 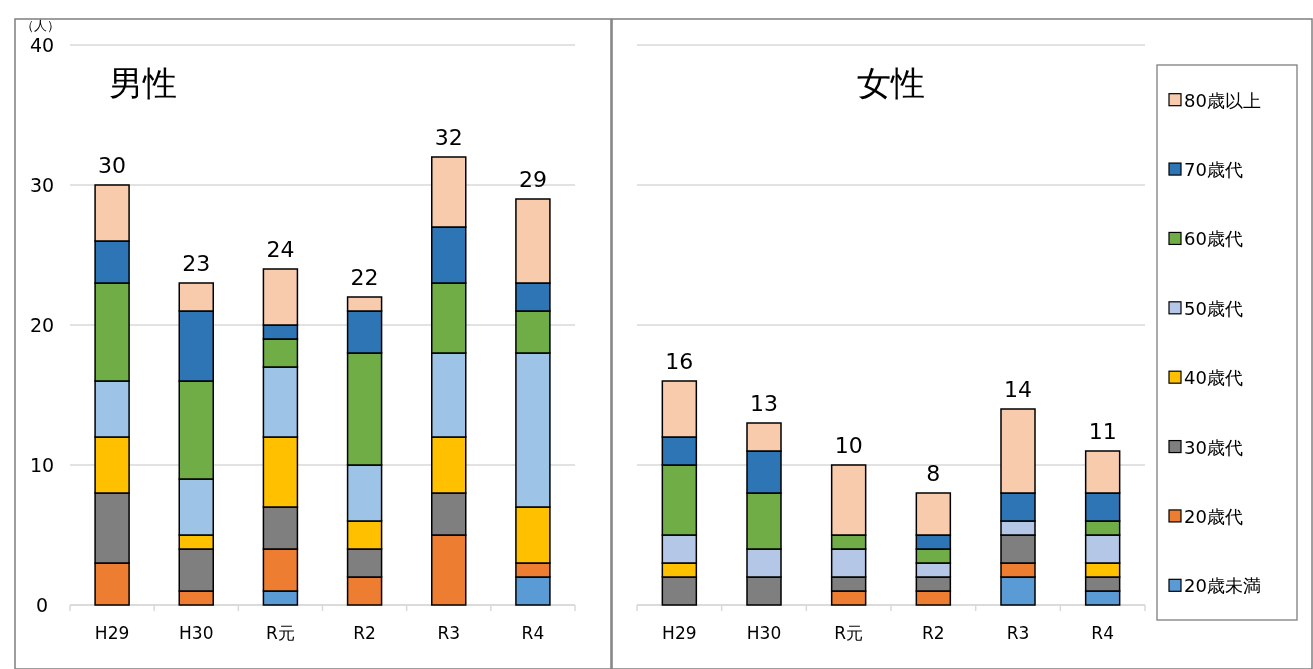 What do you see at coordinates (848, 445) in the screenshot?
I see `total-label: 10` at bounding box center [848, 445].